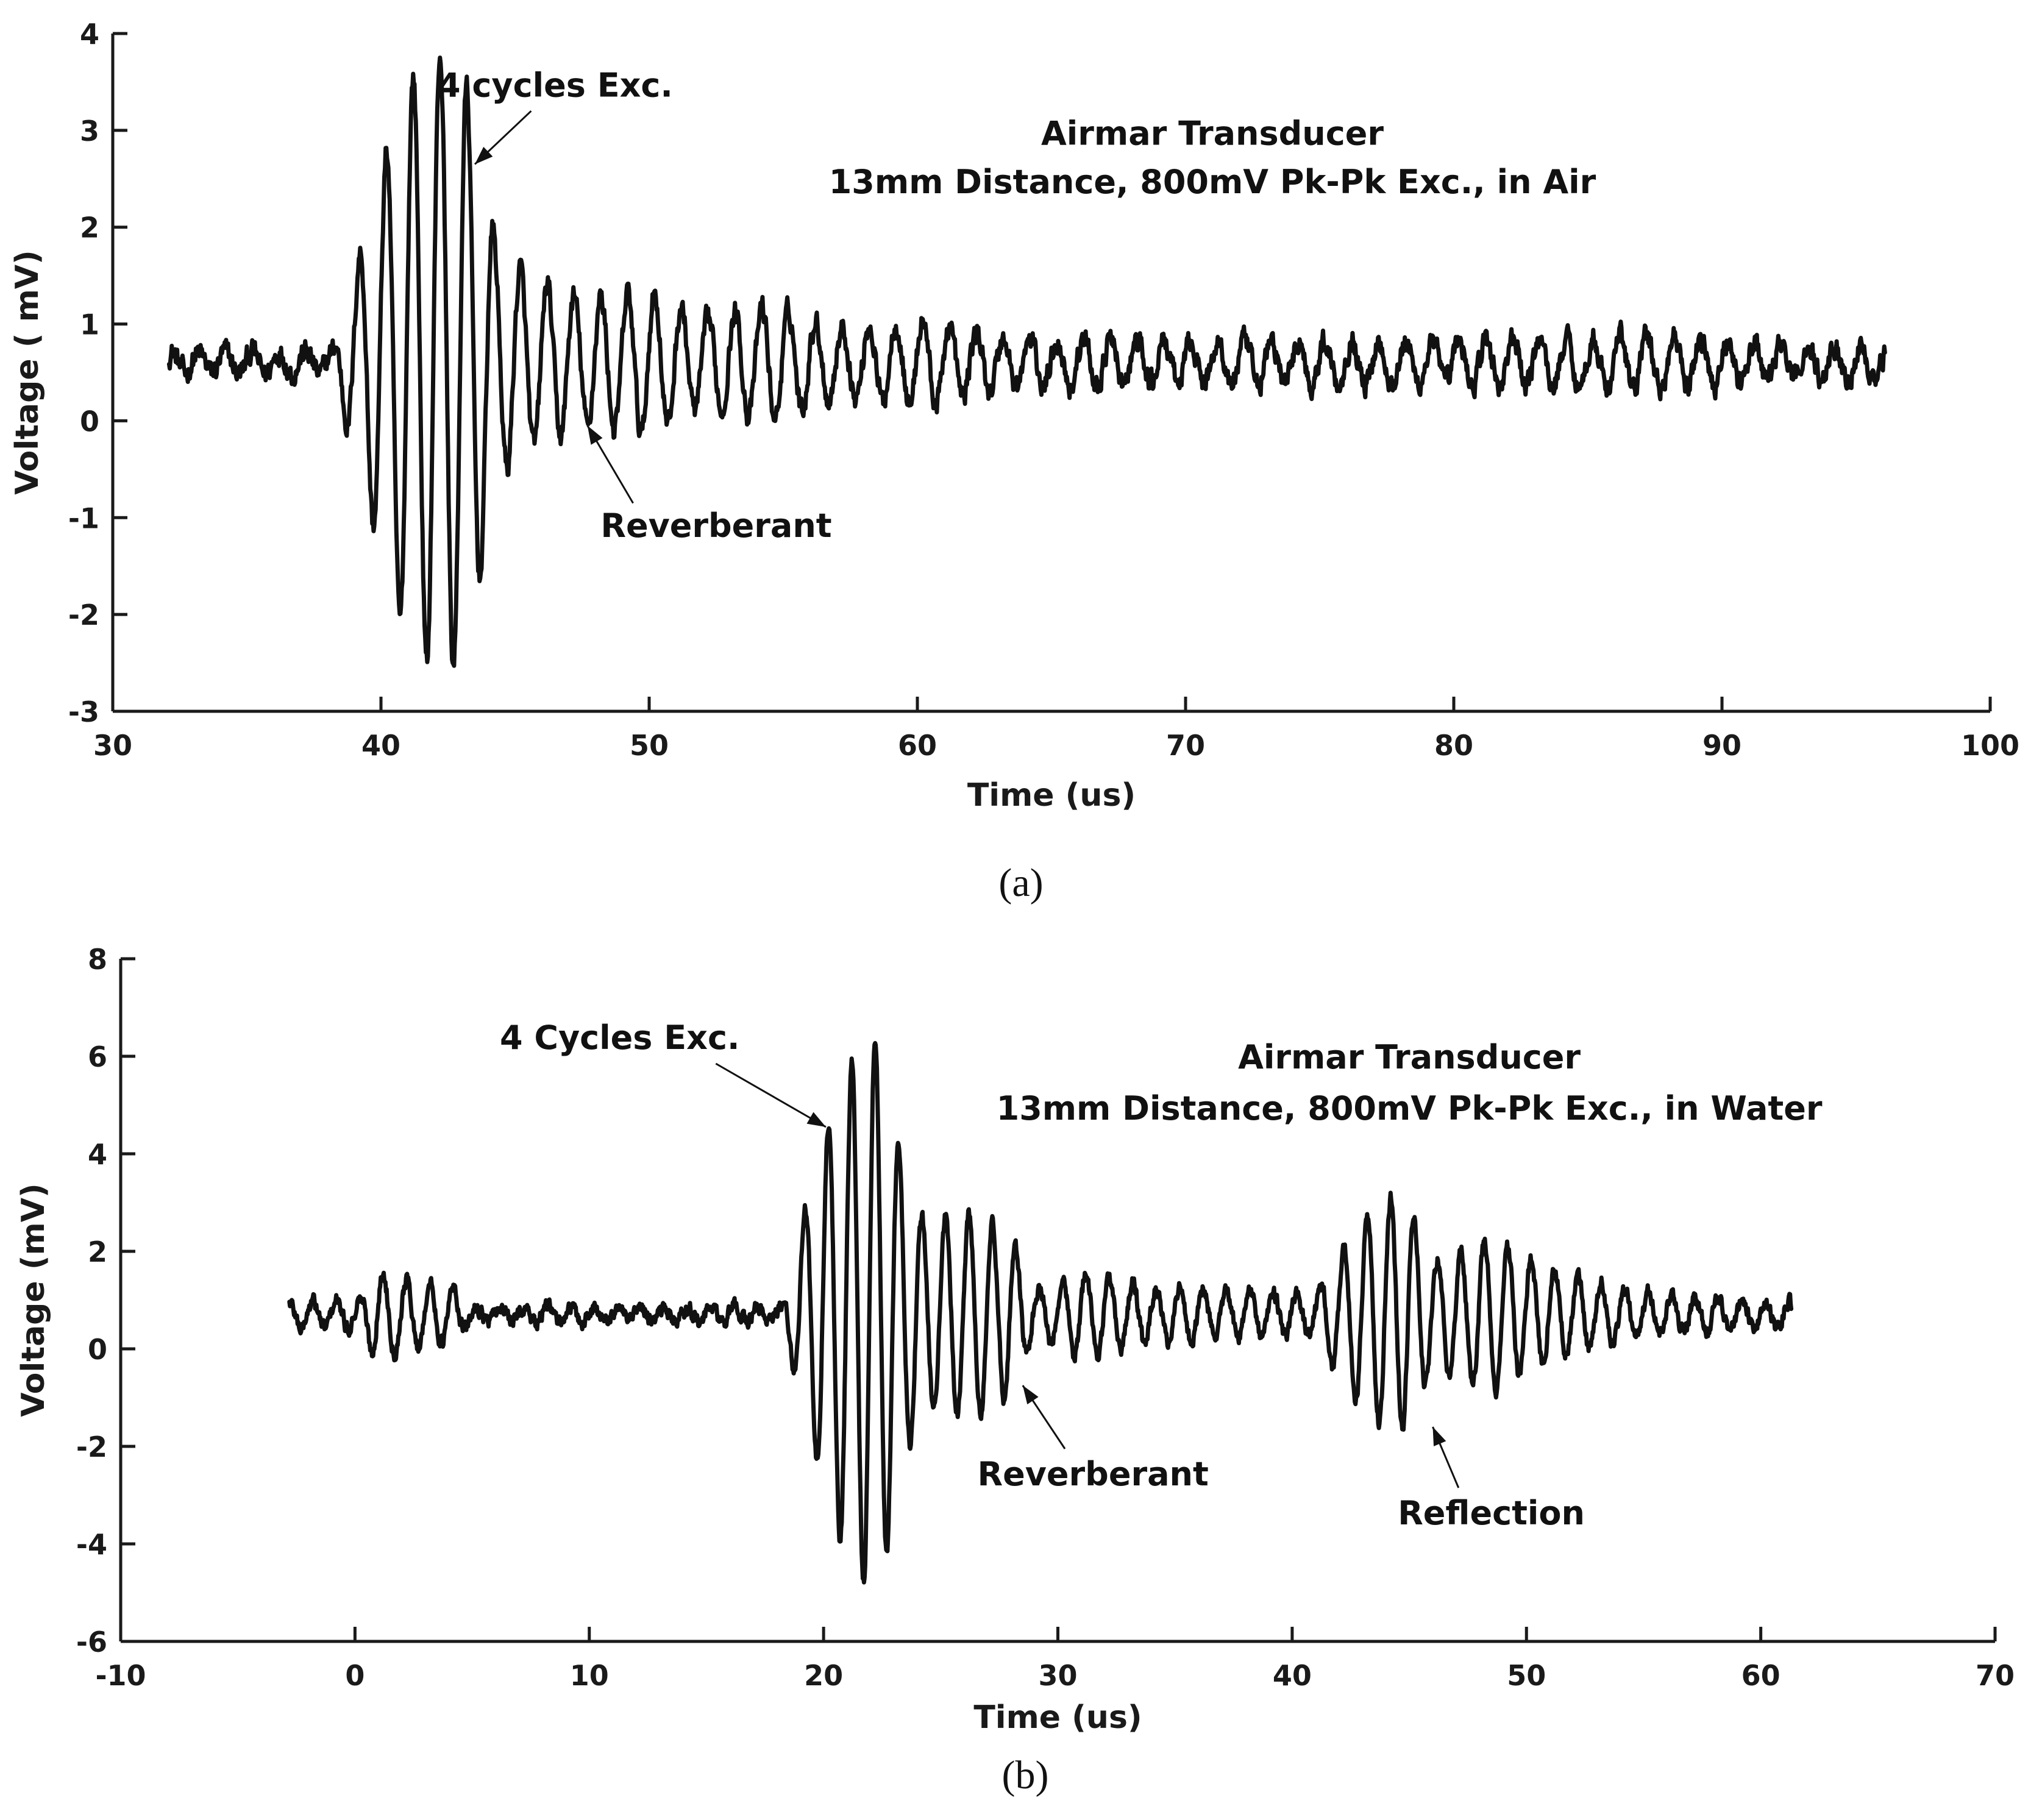  Describe the element at coordinates (1990, 745) in the screenshot. I see `x-tick-label: 100` at that location.